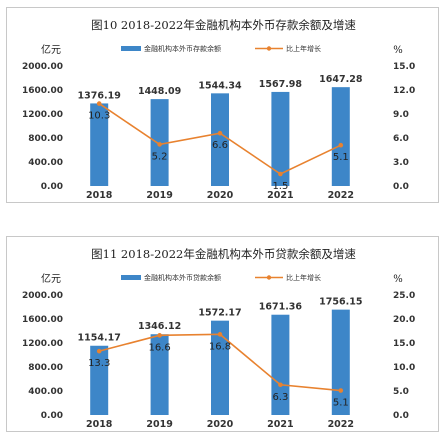 The height and width of the screenshot is (442, 445). I want to click on bar-data-label: 1154.17, so click(99, 338).